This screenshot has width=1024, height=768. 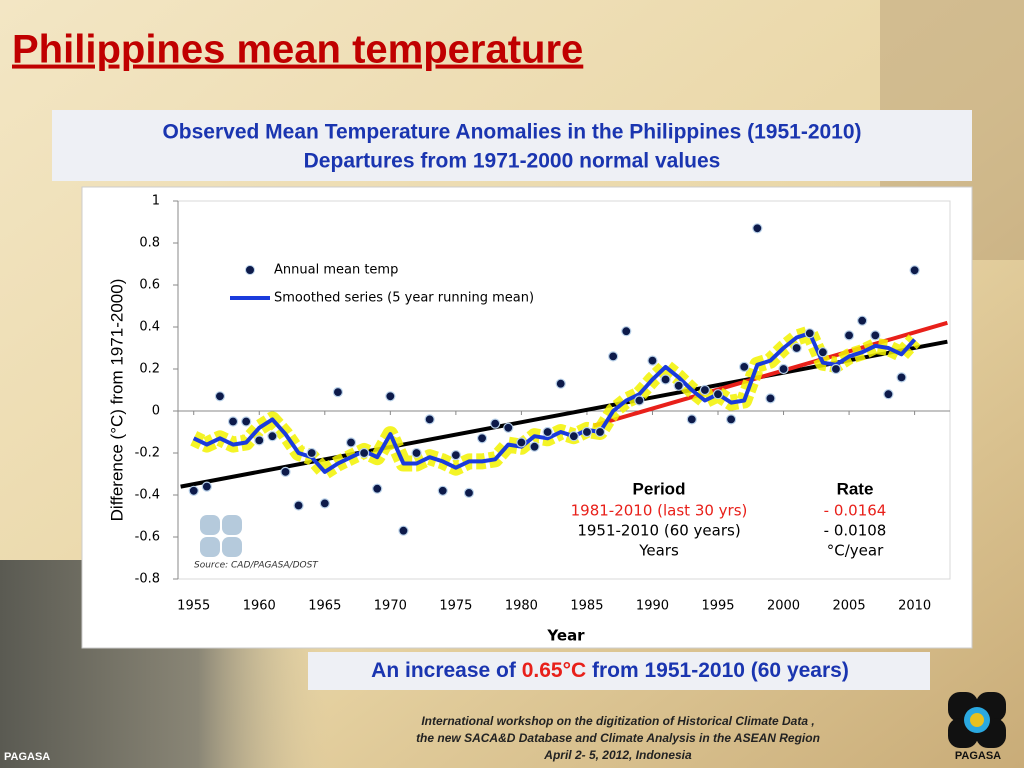 I want to click on table-header: Rate, so click(x=855, y=488).